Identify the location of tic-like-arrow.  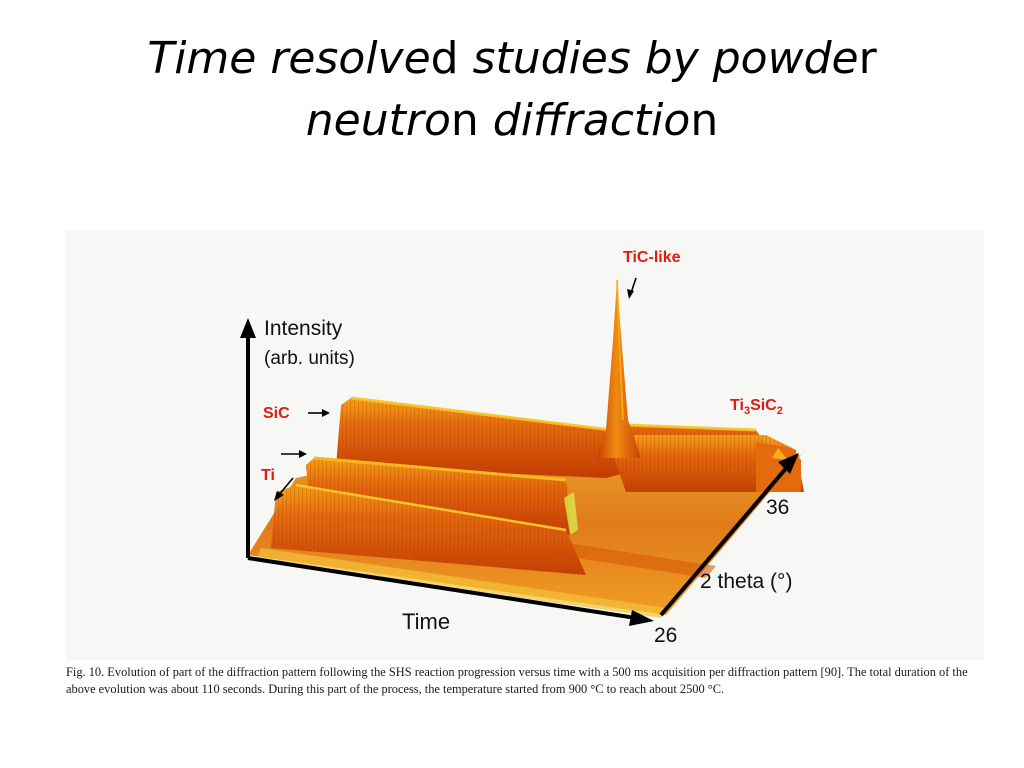
(632, 288).